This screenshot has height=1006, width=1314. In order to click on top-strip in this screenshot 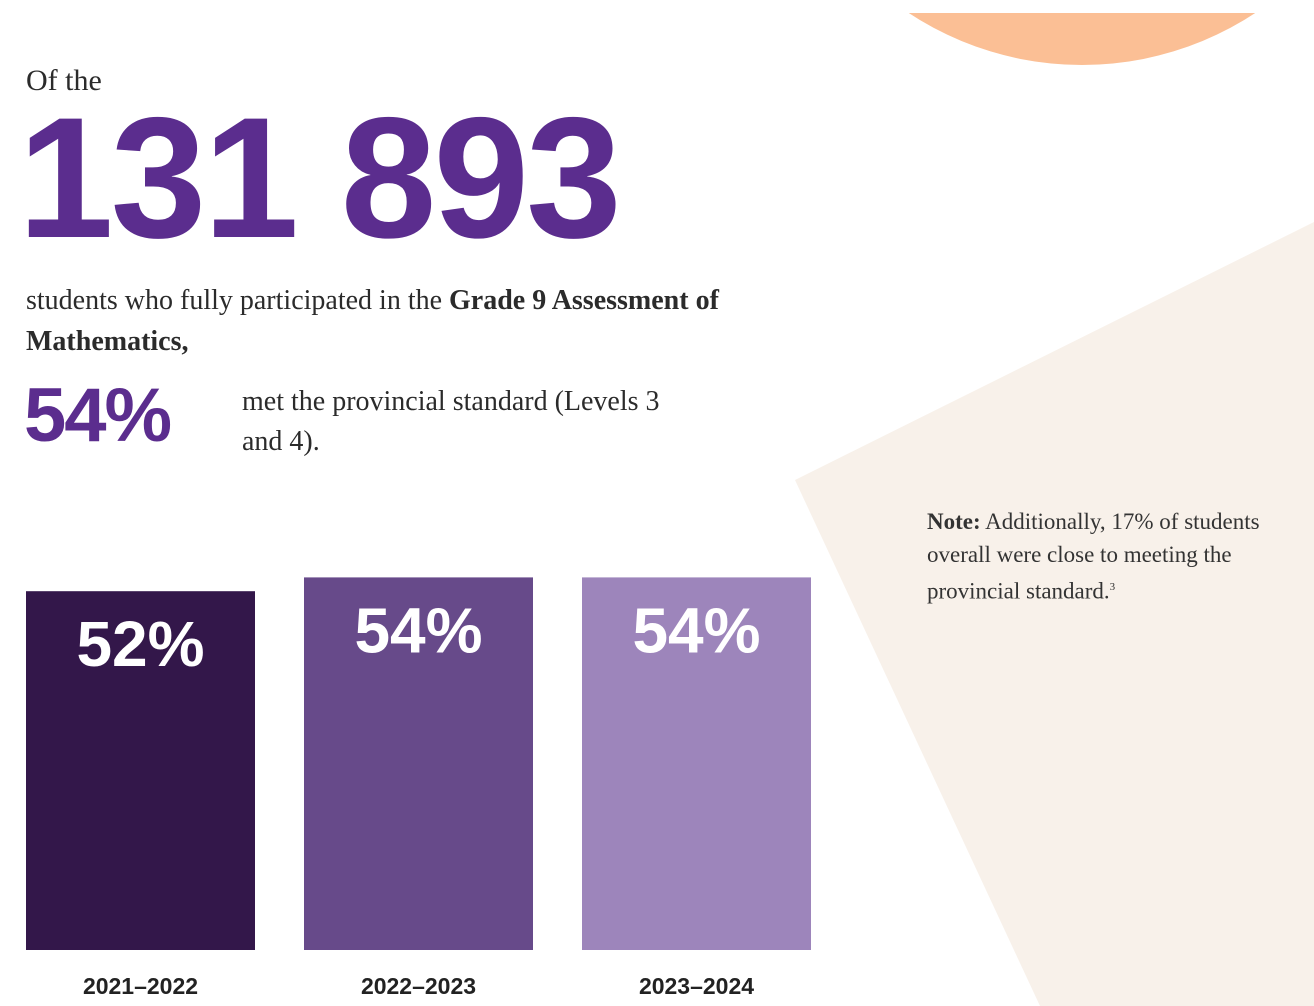, I will do `click(657, 6)`.